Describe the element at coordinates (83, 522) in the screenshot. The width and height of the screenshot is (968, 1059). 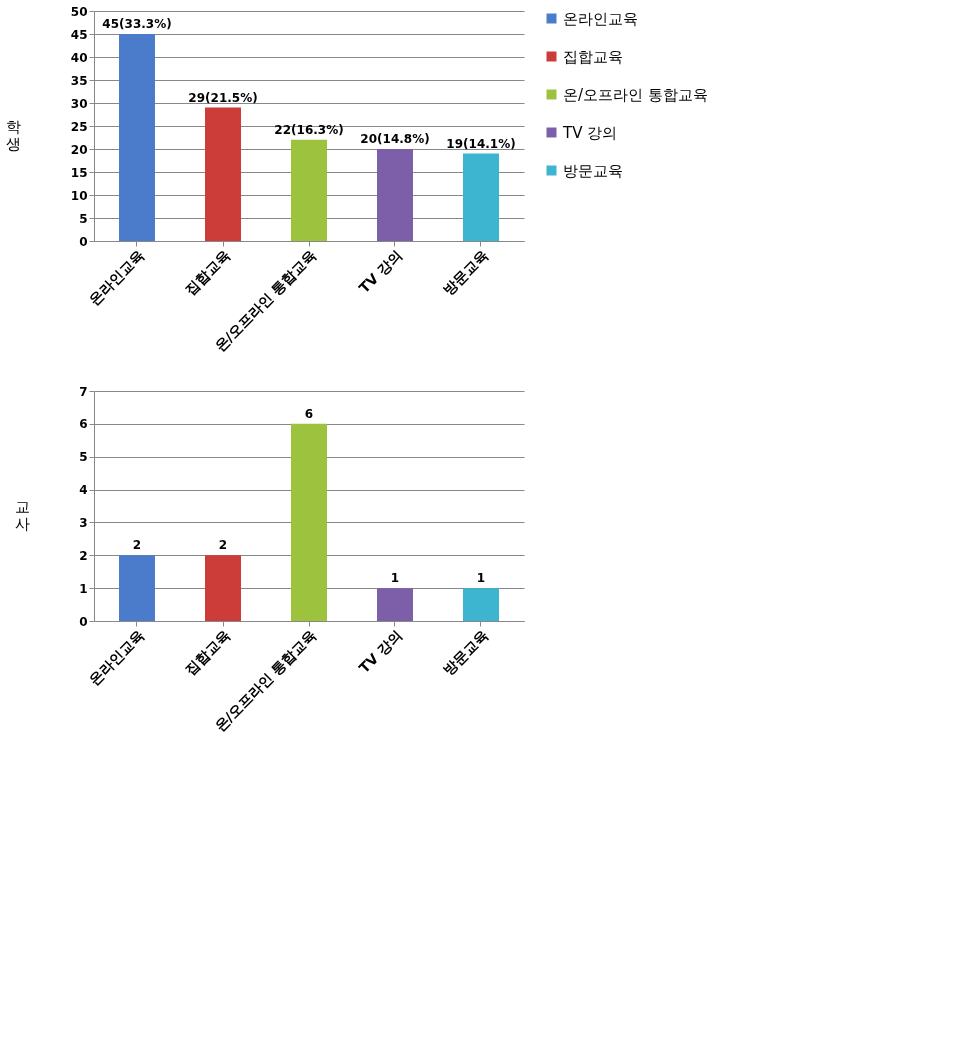
I see `y-tick-label: 3` at that location.